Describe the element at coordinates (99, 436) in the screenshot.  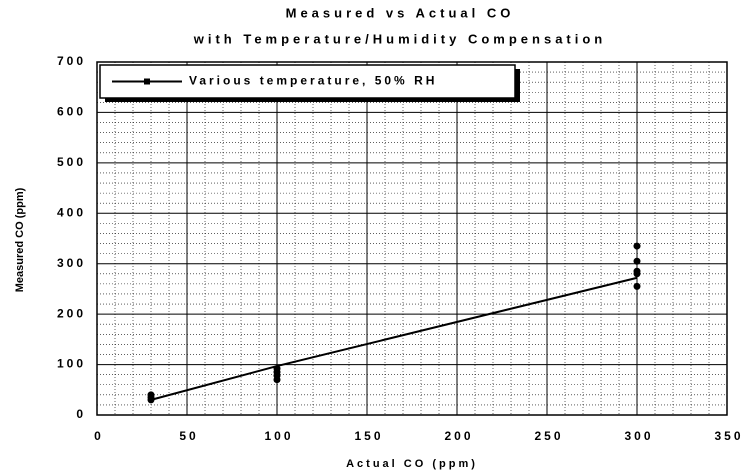
I see `x-tick-label: 0` at that location.